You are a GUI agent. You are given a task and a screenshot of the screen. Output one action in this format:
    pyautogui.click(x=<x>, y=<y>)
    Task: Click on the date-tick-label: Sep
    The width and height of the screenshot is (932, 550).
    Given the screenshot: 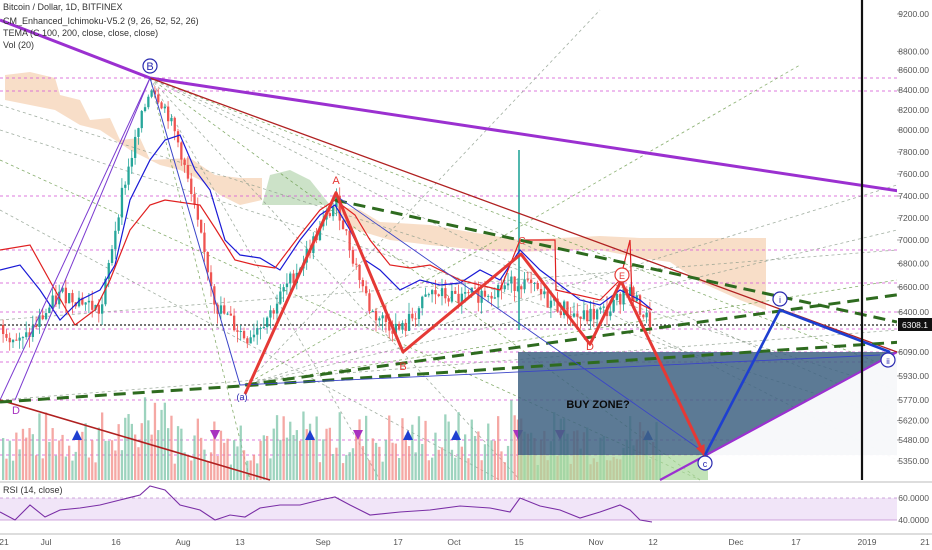 What is the action you would take?
    pyautogui.click(x=322, y=542)
    